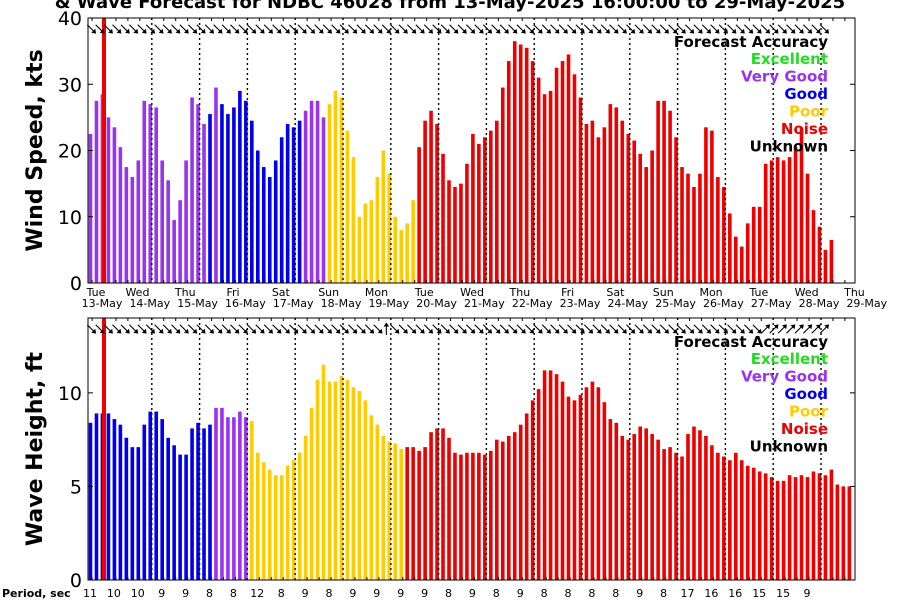  What do you see at coordinates (809, 412) in the screenshot?
I see `legend-item: Poor` at bounding box center [809, 412].